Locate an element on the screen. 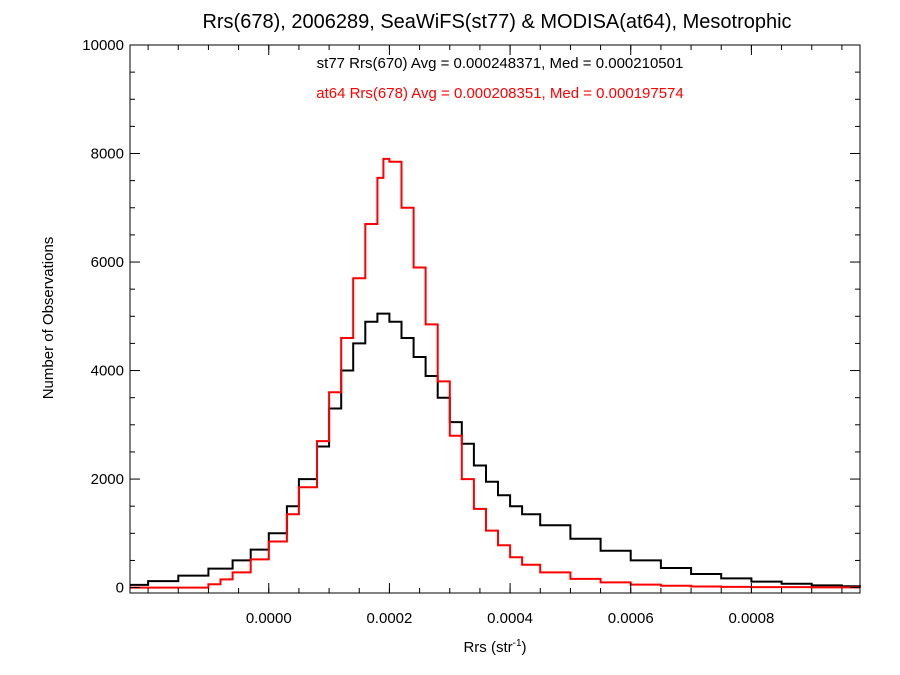  x-axis-label-main: Rrs (str is located at coordinates (487, 647).